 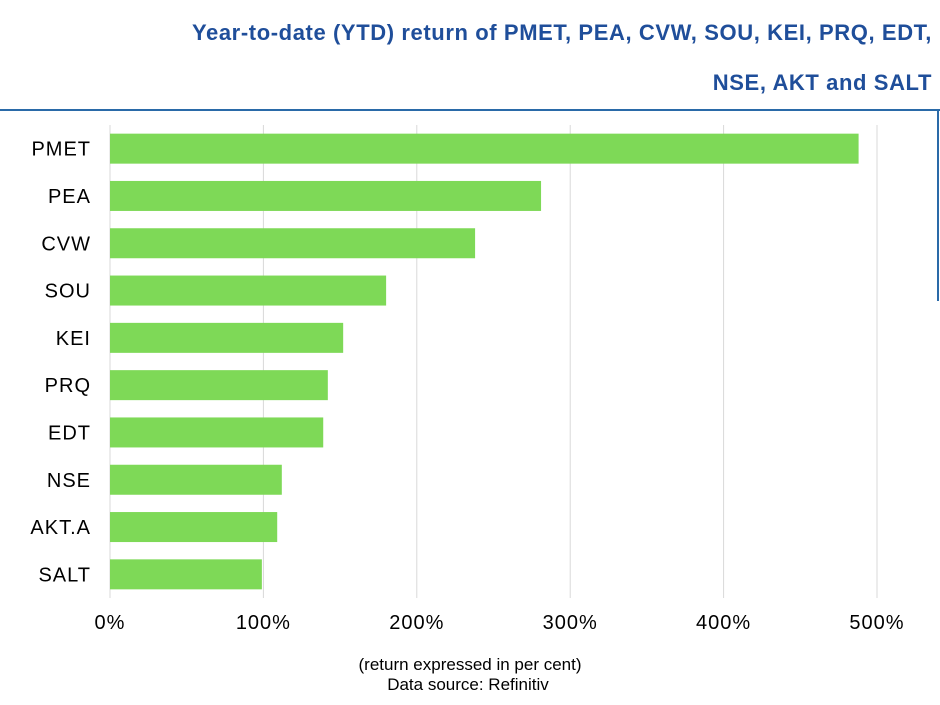 What do you see at coordinates (416, 623) in the screenshot?
I see `x-tick-label: 200%` at bounding box center [416, 623].